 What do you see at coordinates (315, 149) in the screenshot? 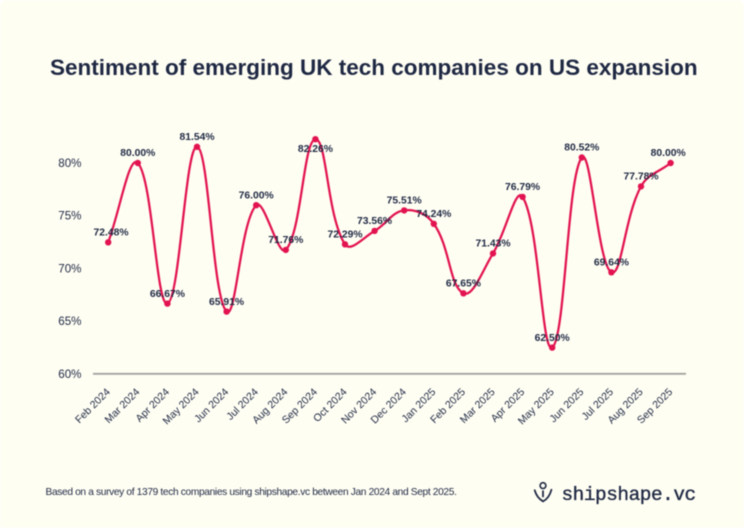
I see `svg-text: 82.26%` at bounding box center [315, 149].